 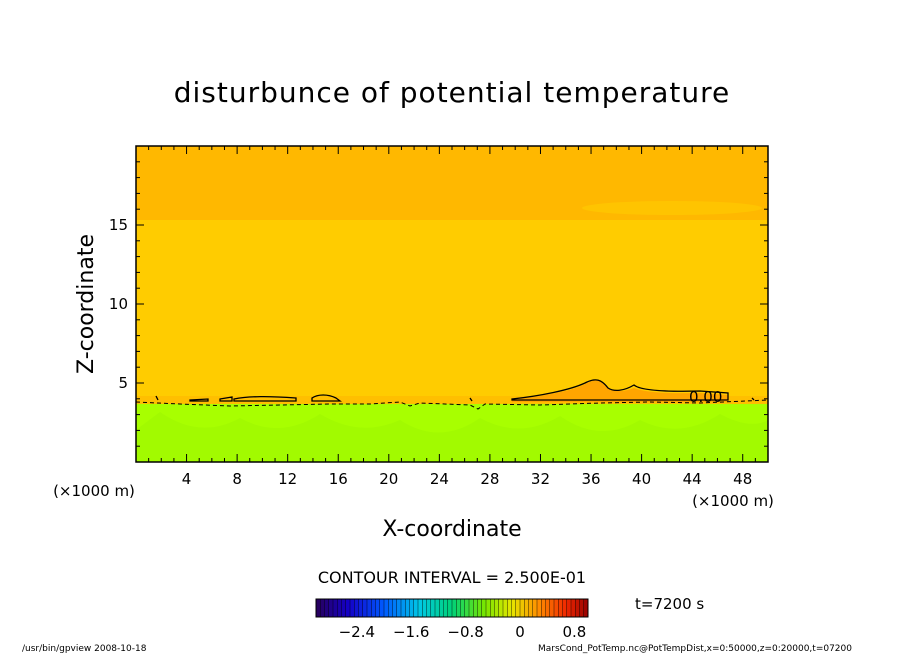 I want to click on colorbar, so click(x=452, y=608).